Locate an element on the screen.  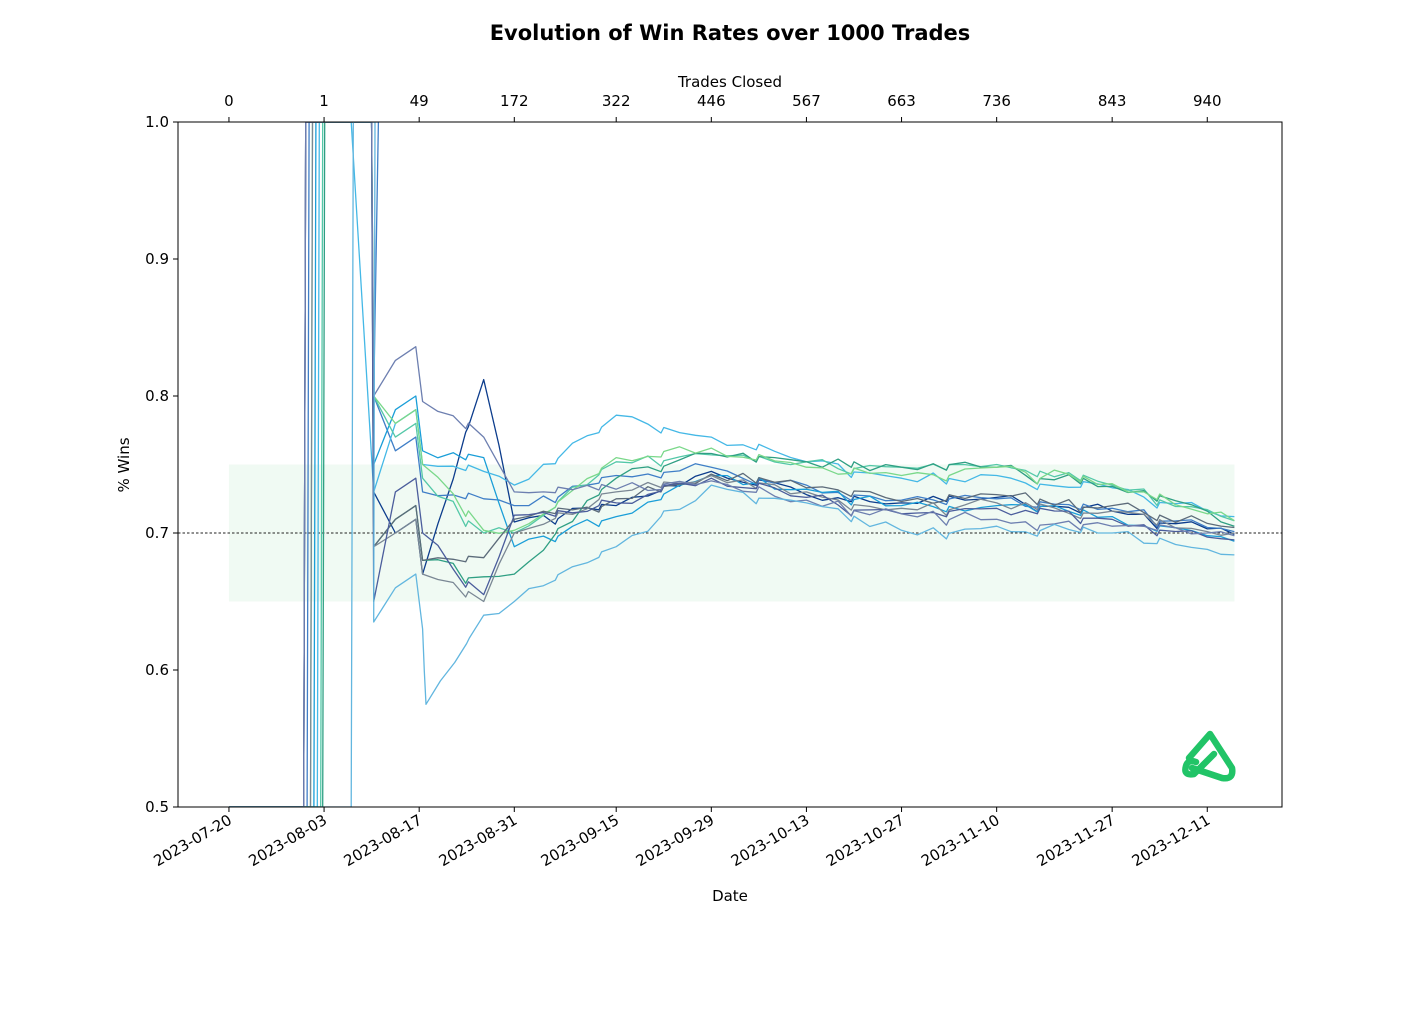
top-x-tick-label: 736 is located at coordinates (996, 101).